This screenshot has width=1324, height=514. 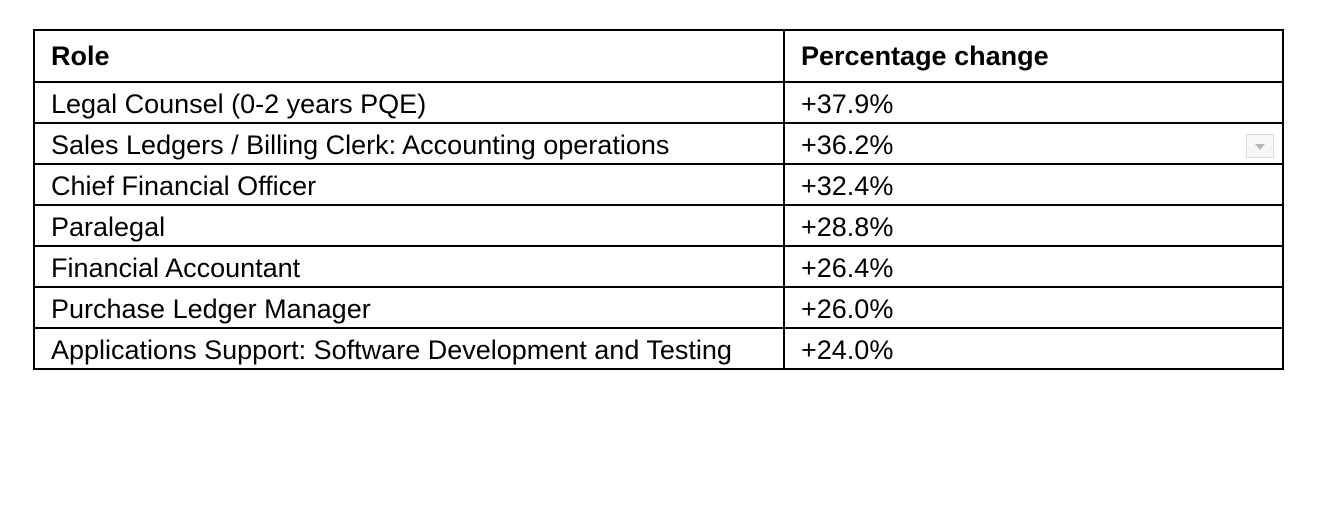 I want to click on header-percentage-change: Percentage change, so click(x=1033, y=56).